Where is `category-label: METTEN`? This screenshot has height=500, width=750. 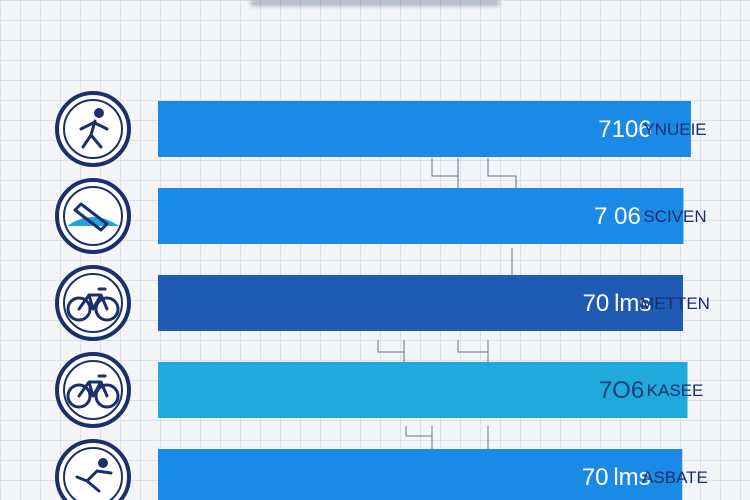
category-label: METTEN is located at coordinates (675, 303).